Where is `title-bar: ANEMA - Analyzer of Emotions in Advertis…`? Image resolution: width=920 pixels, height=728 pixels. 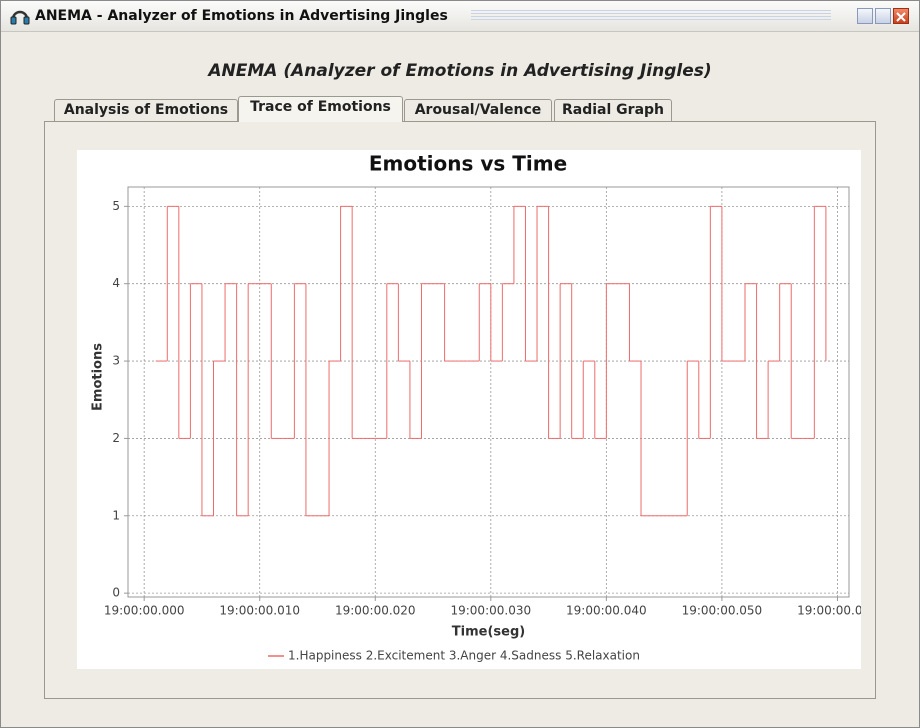 title-bar: ANEMA - Analyzer of Emotions in Advertis… is located at coordinates (460, 16).